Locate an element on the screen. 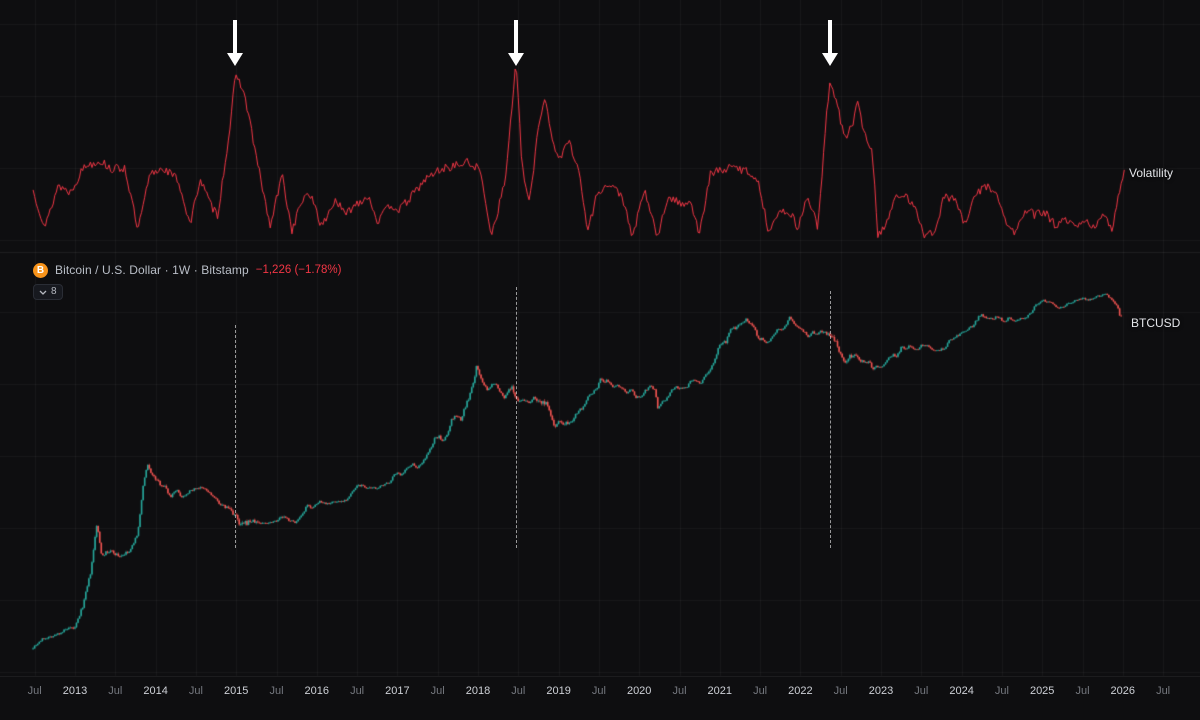 The height and width of the screenshot is (720, 1200). chevron-down-icon is located at coordinates (43, 292).